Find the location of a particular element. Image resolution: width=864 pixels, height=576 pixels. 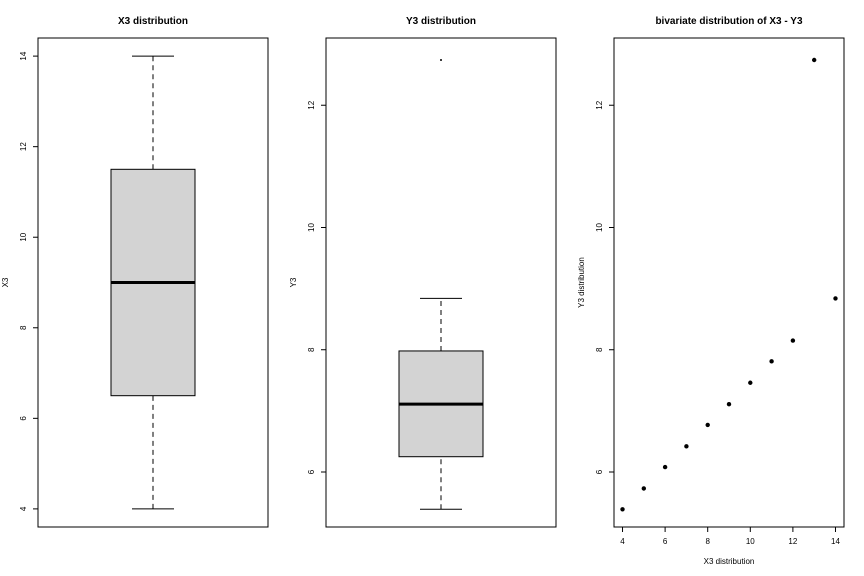

x-tick-label: 4 is located at coordinates (622, 541).